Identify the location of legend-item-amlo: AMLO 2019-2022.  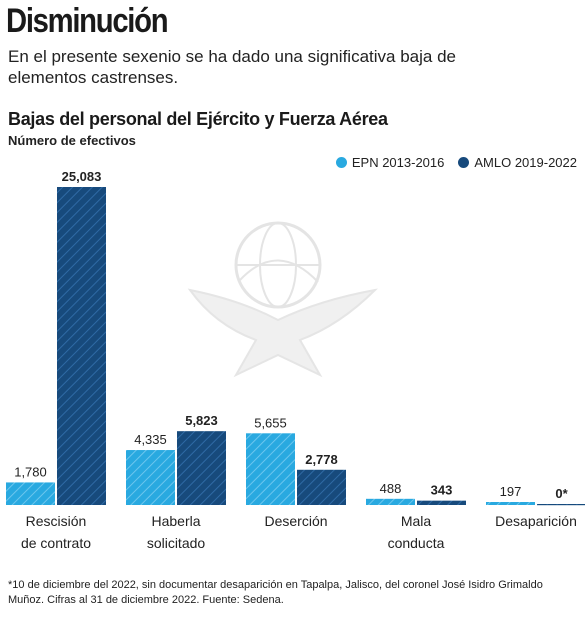
(517, 162).